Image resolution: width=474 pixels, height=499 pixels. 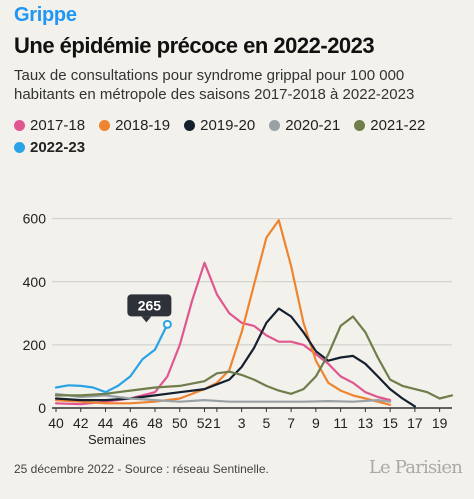 I want to click on legend-label: 2019-20, so click(x=228, y=125).